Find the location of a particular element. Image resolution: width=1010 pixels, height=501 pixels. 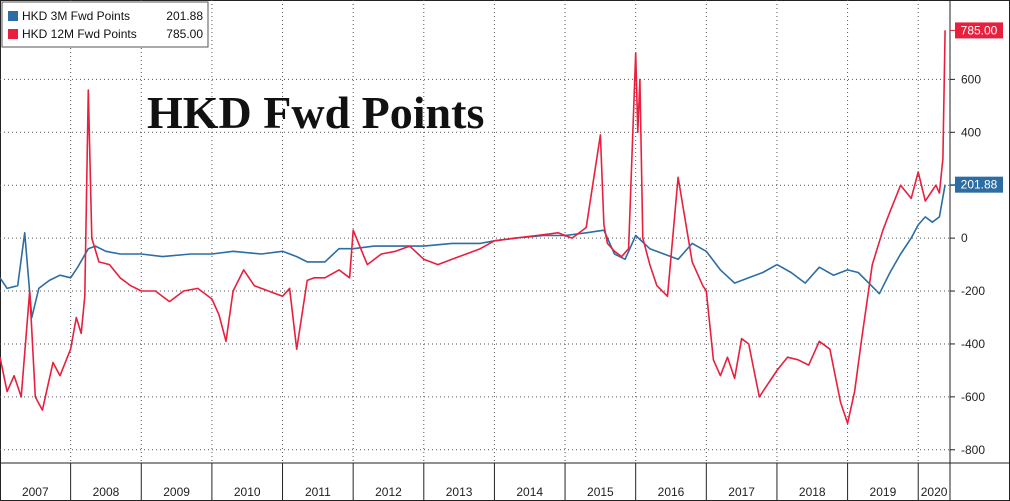

last-value-label-12m: 785.00 is located at coordinates (979, 30).